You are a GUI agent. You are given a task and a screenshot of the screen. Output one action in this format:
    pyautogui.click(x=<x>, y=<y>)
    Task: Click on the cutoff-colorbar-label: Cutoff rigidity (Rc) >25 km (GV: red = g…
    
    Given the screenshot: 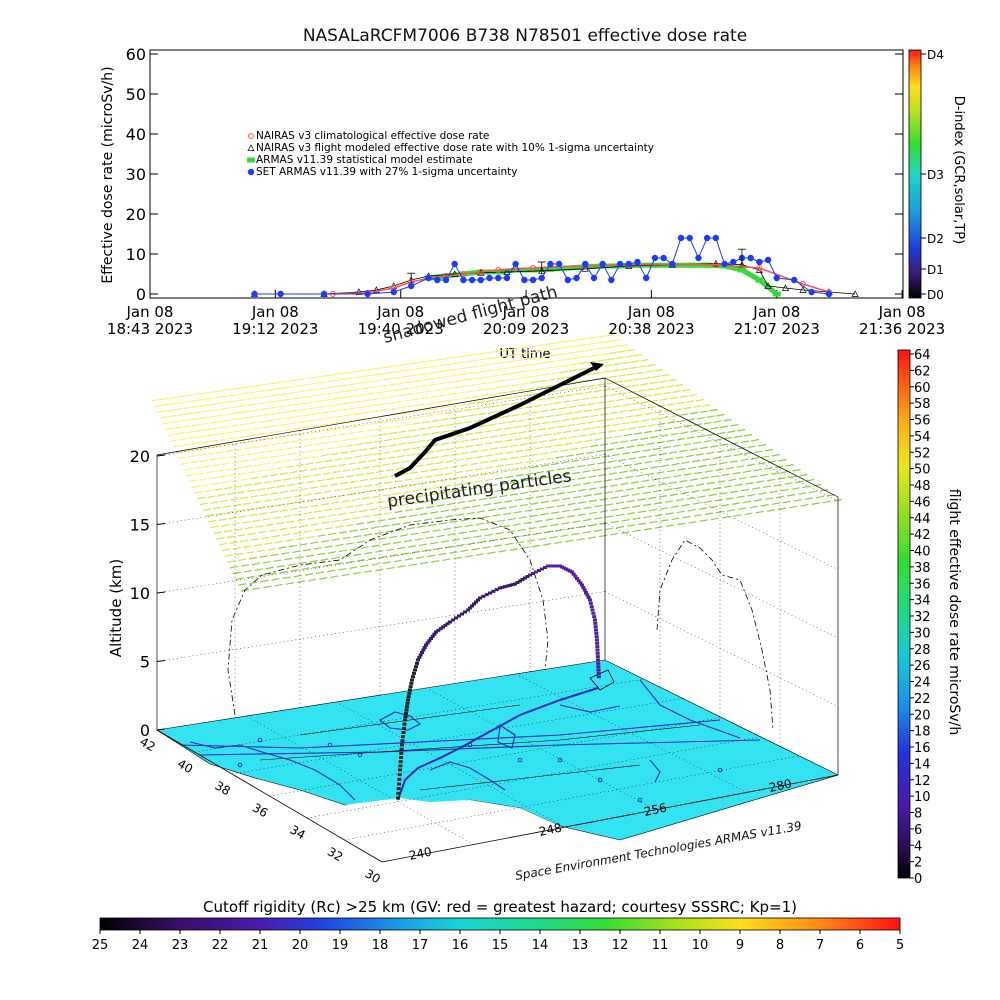 What is the action you would take?
    pyautogui.click(x=500, y=907)
    